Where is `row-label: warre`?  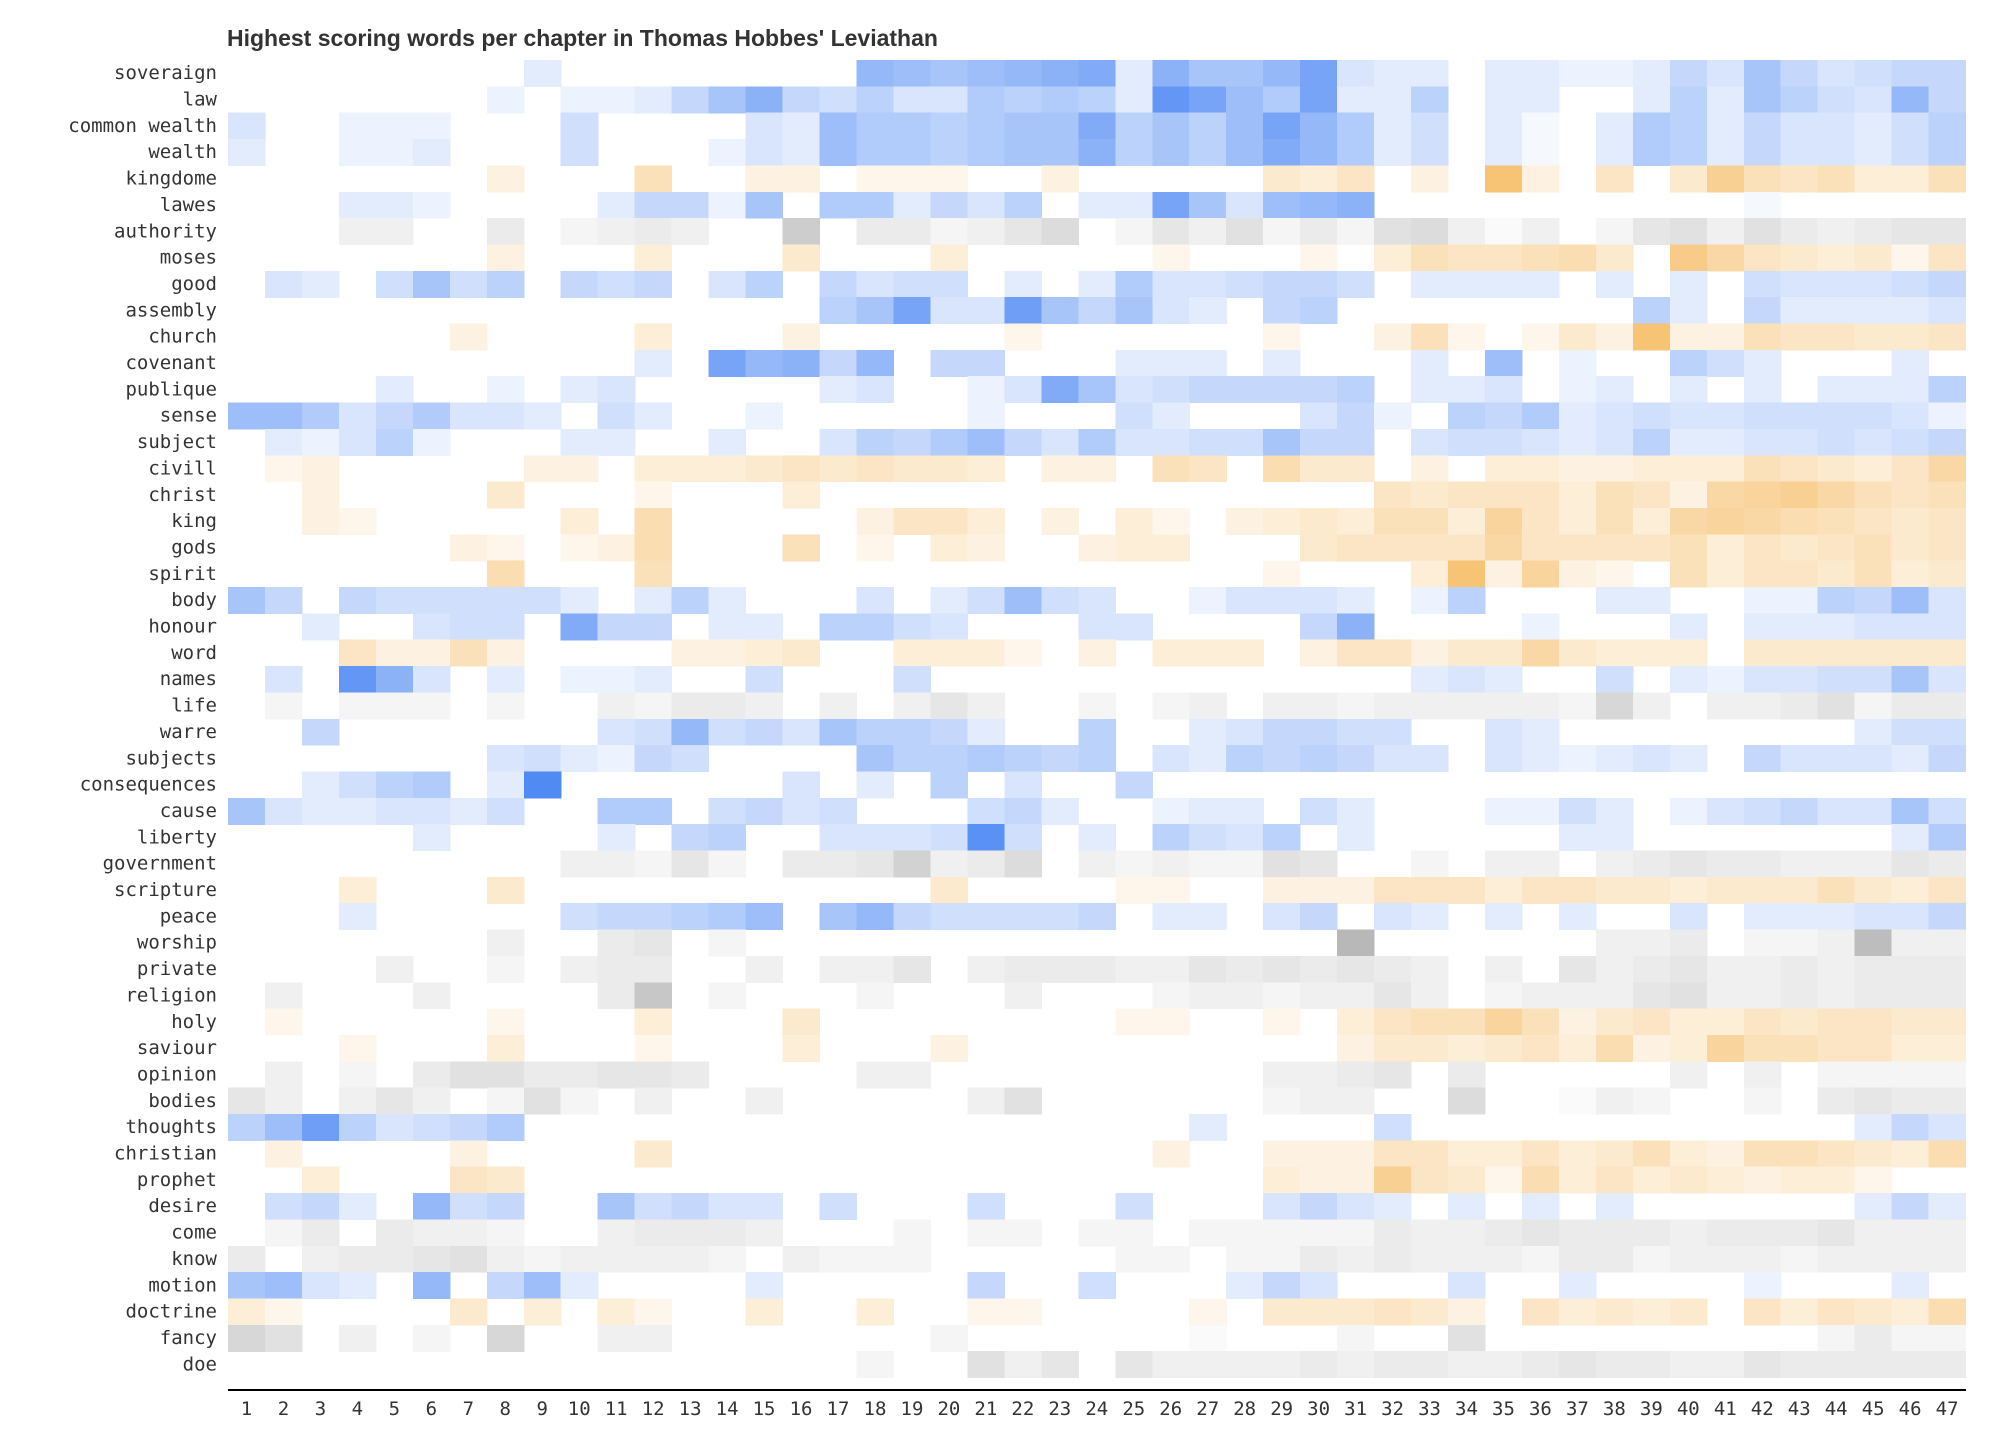 row-label: warre is located at coordinates (188, 732).